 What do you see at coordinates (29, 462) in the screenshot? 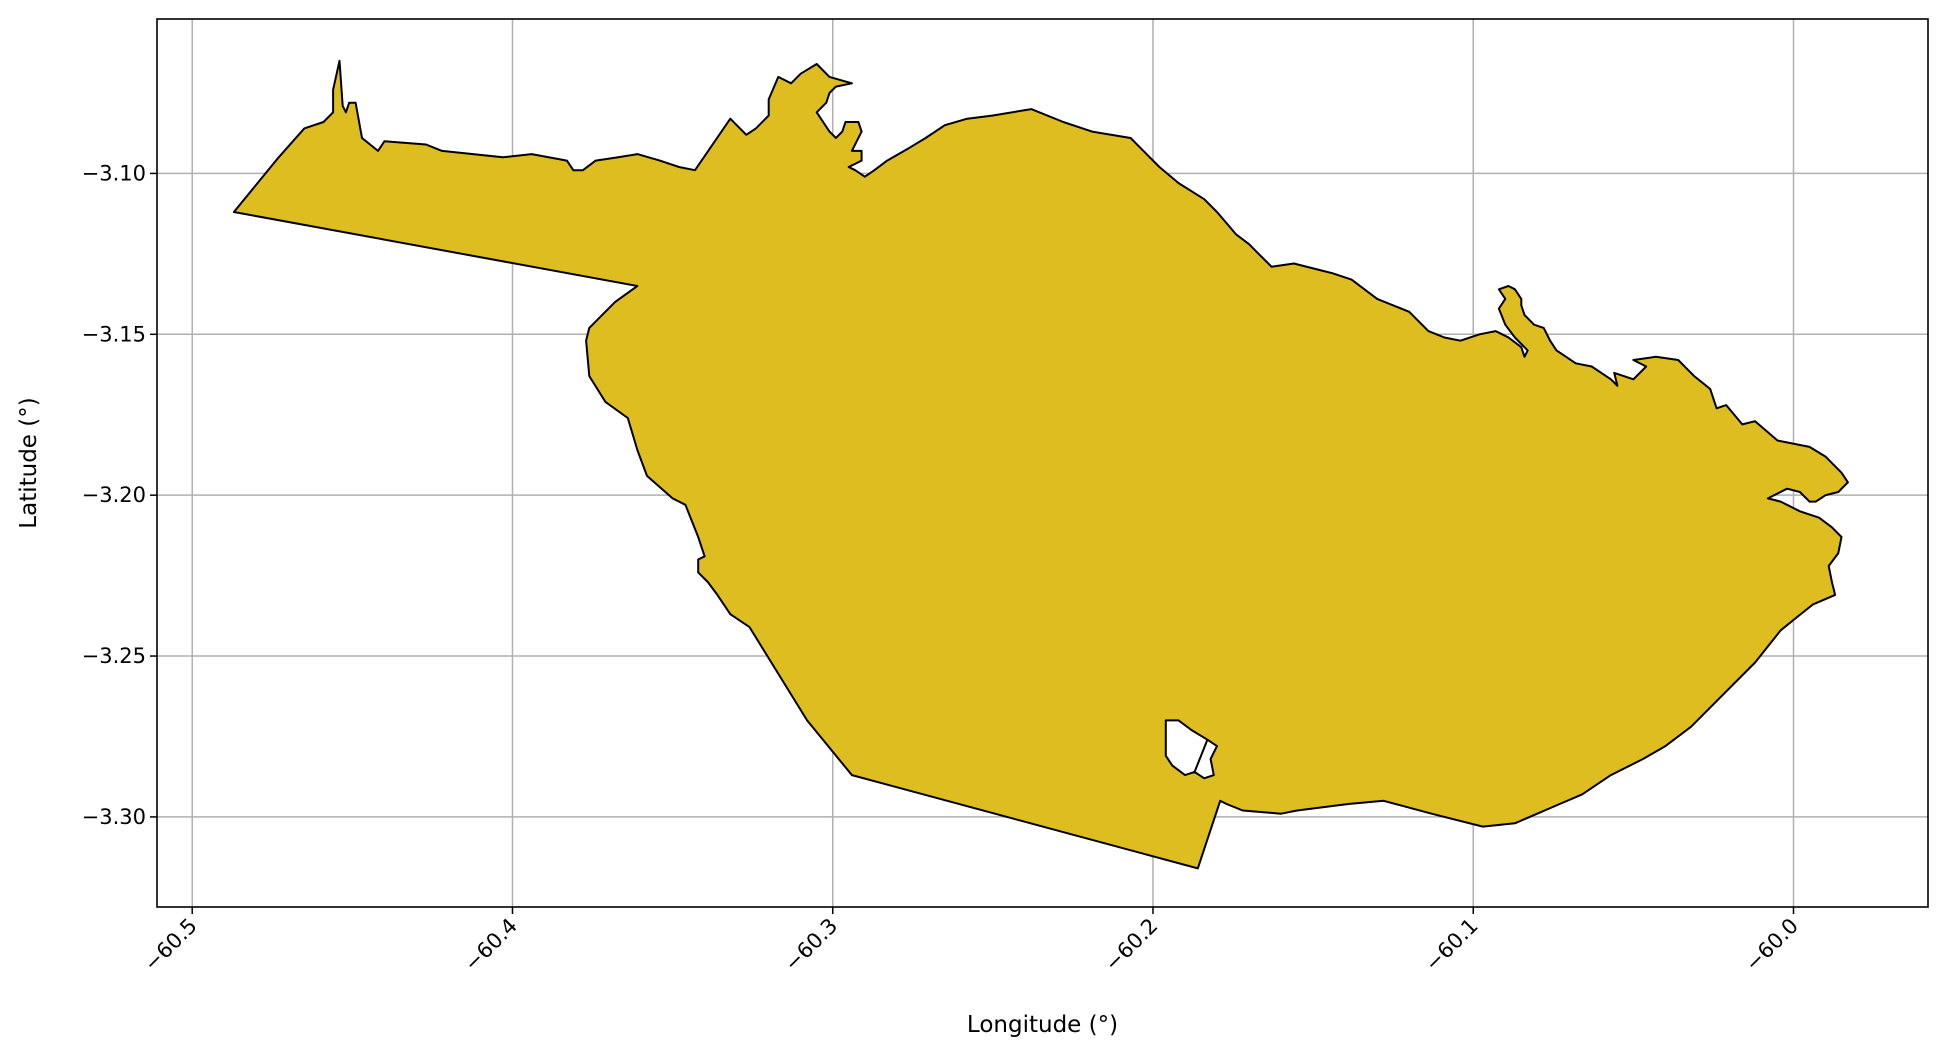
I see `y-axis-label: Latitude (°)` at bounding box center [29, 462].